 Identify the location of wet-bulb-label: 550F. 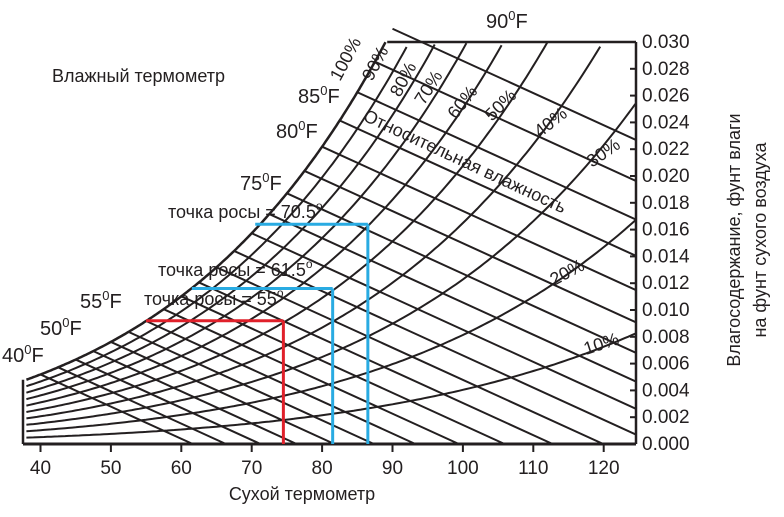
(101, 300).